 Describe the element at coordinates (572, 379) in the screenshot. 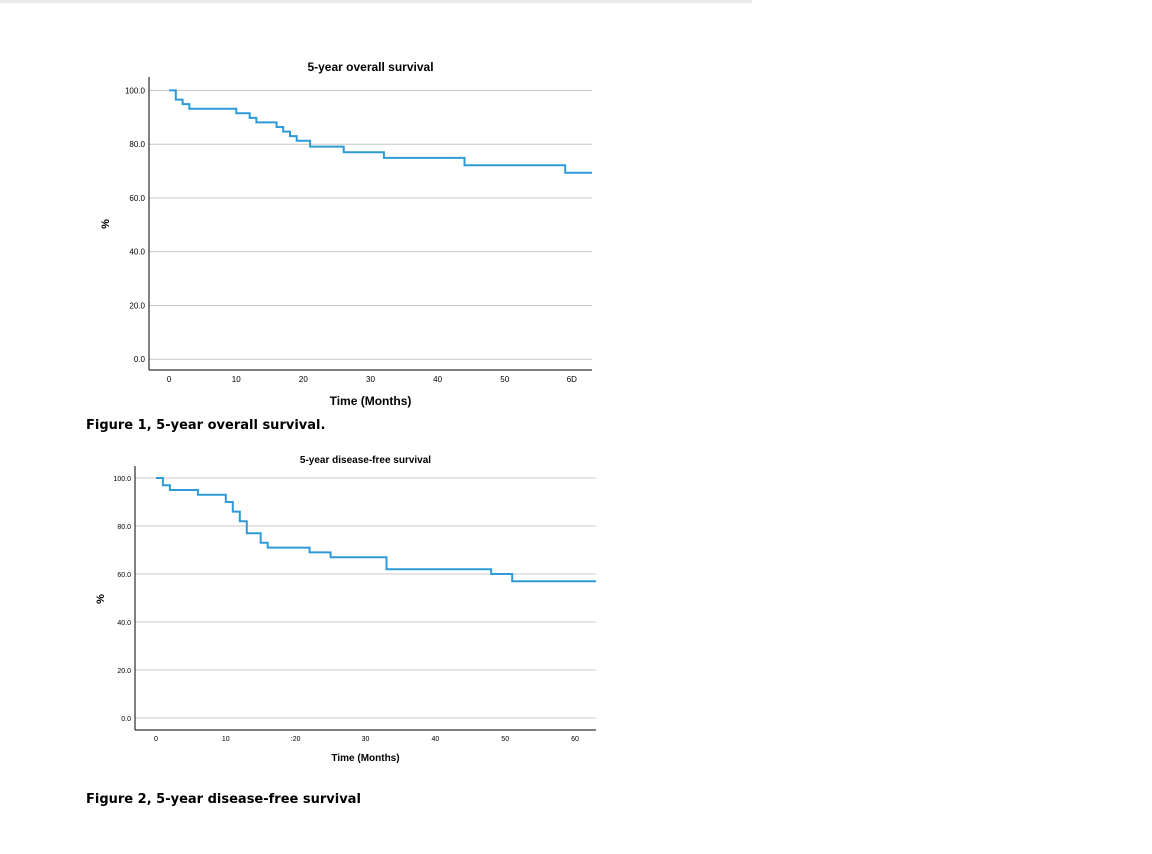

I see `x-tick-label: 6D` at that location.